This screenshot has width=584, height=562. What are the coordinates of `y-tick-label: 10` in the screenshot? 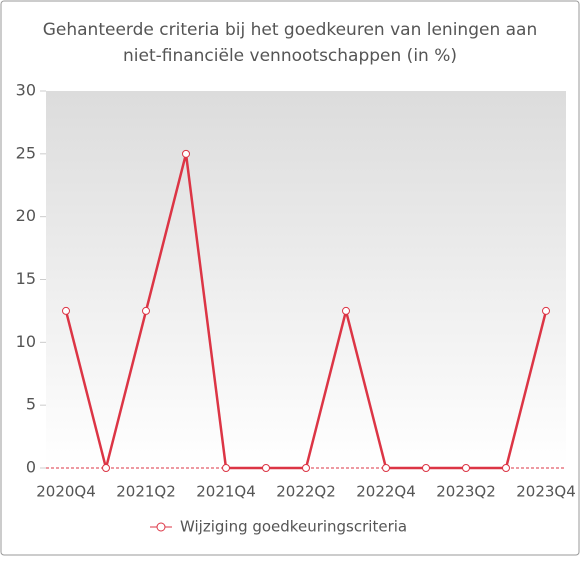 It's located at (26, 341).